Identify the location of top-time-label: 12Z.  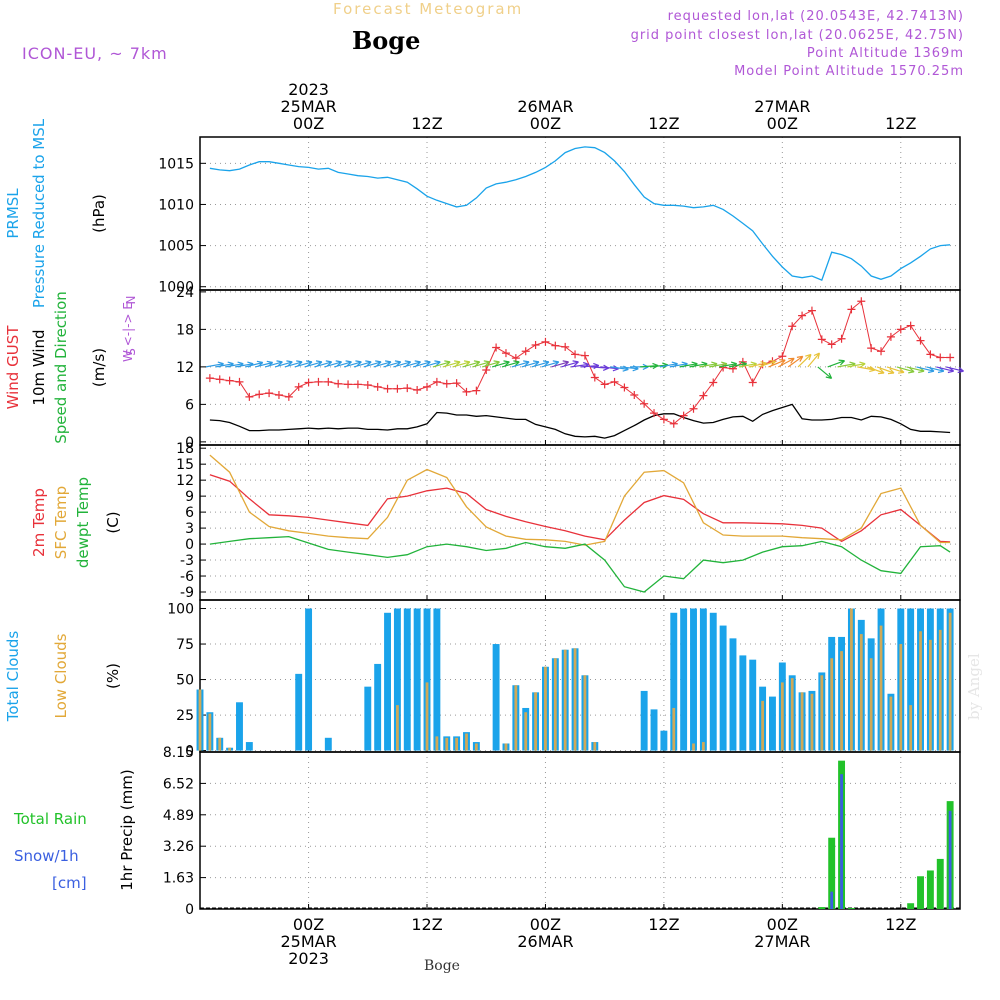
(900, 123).